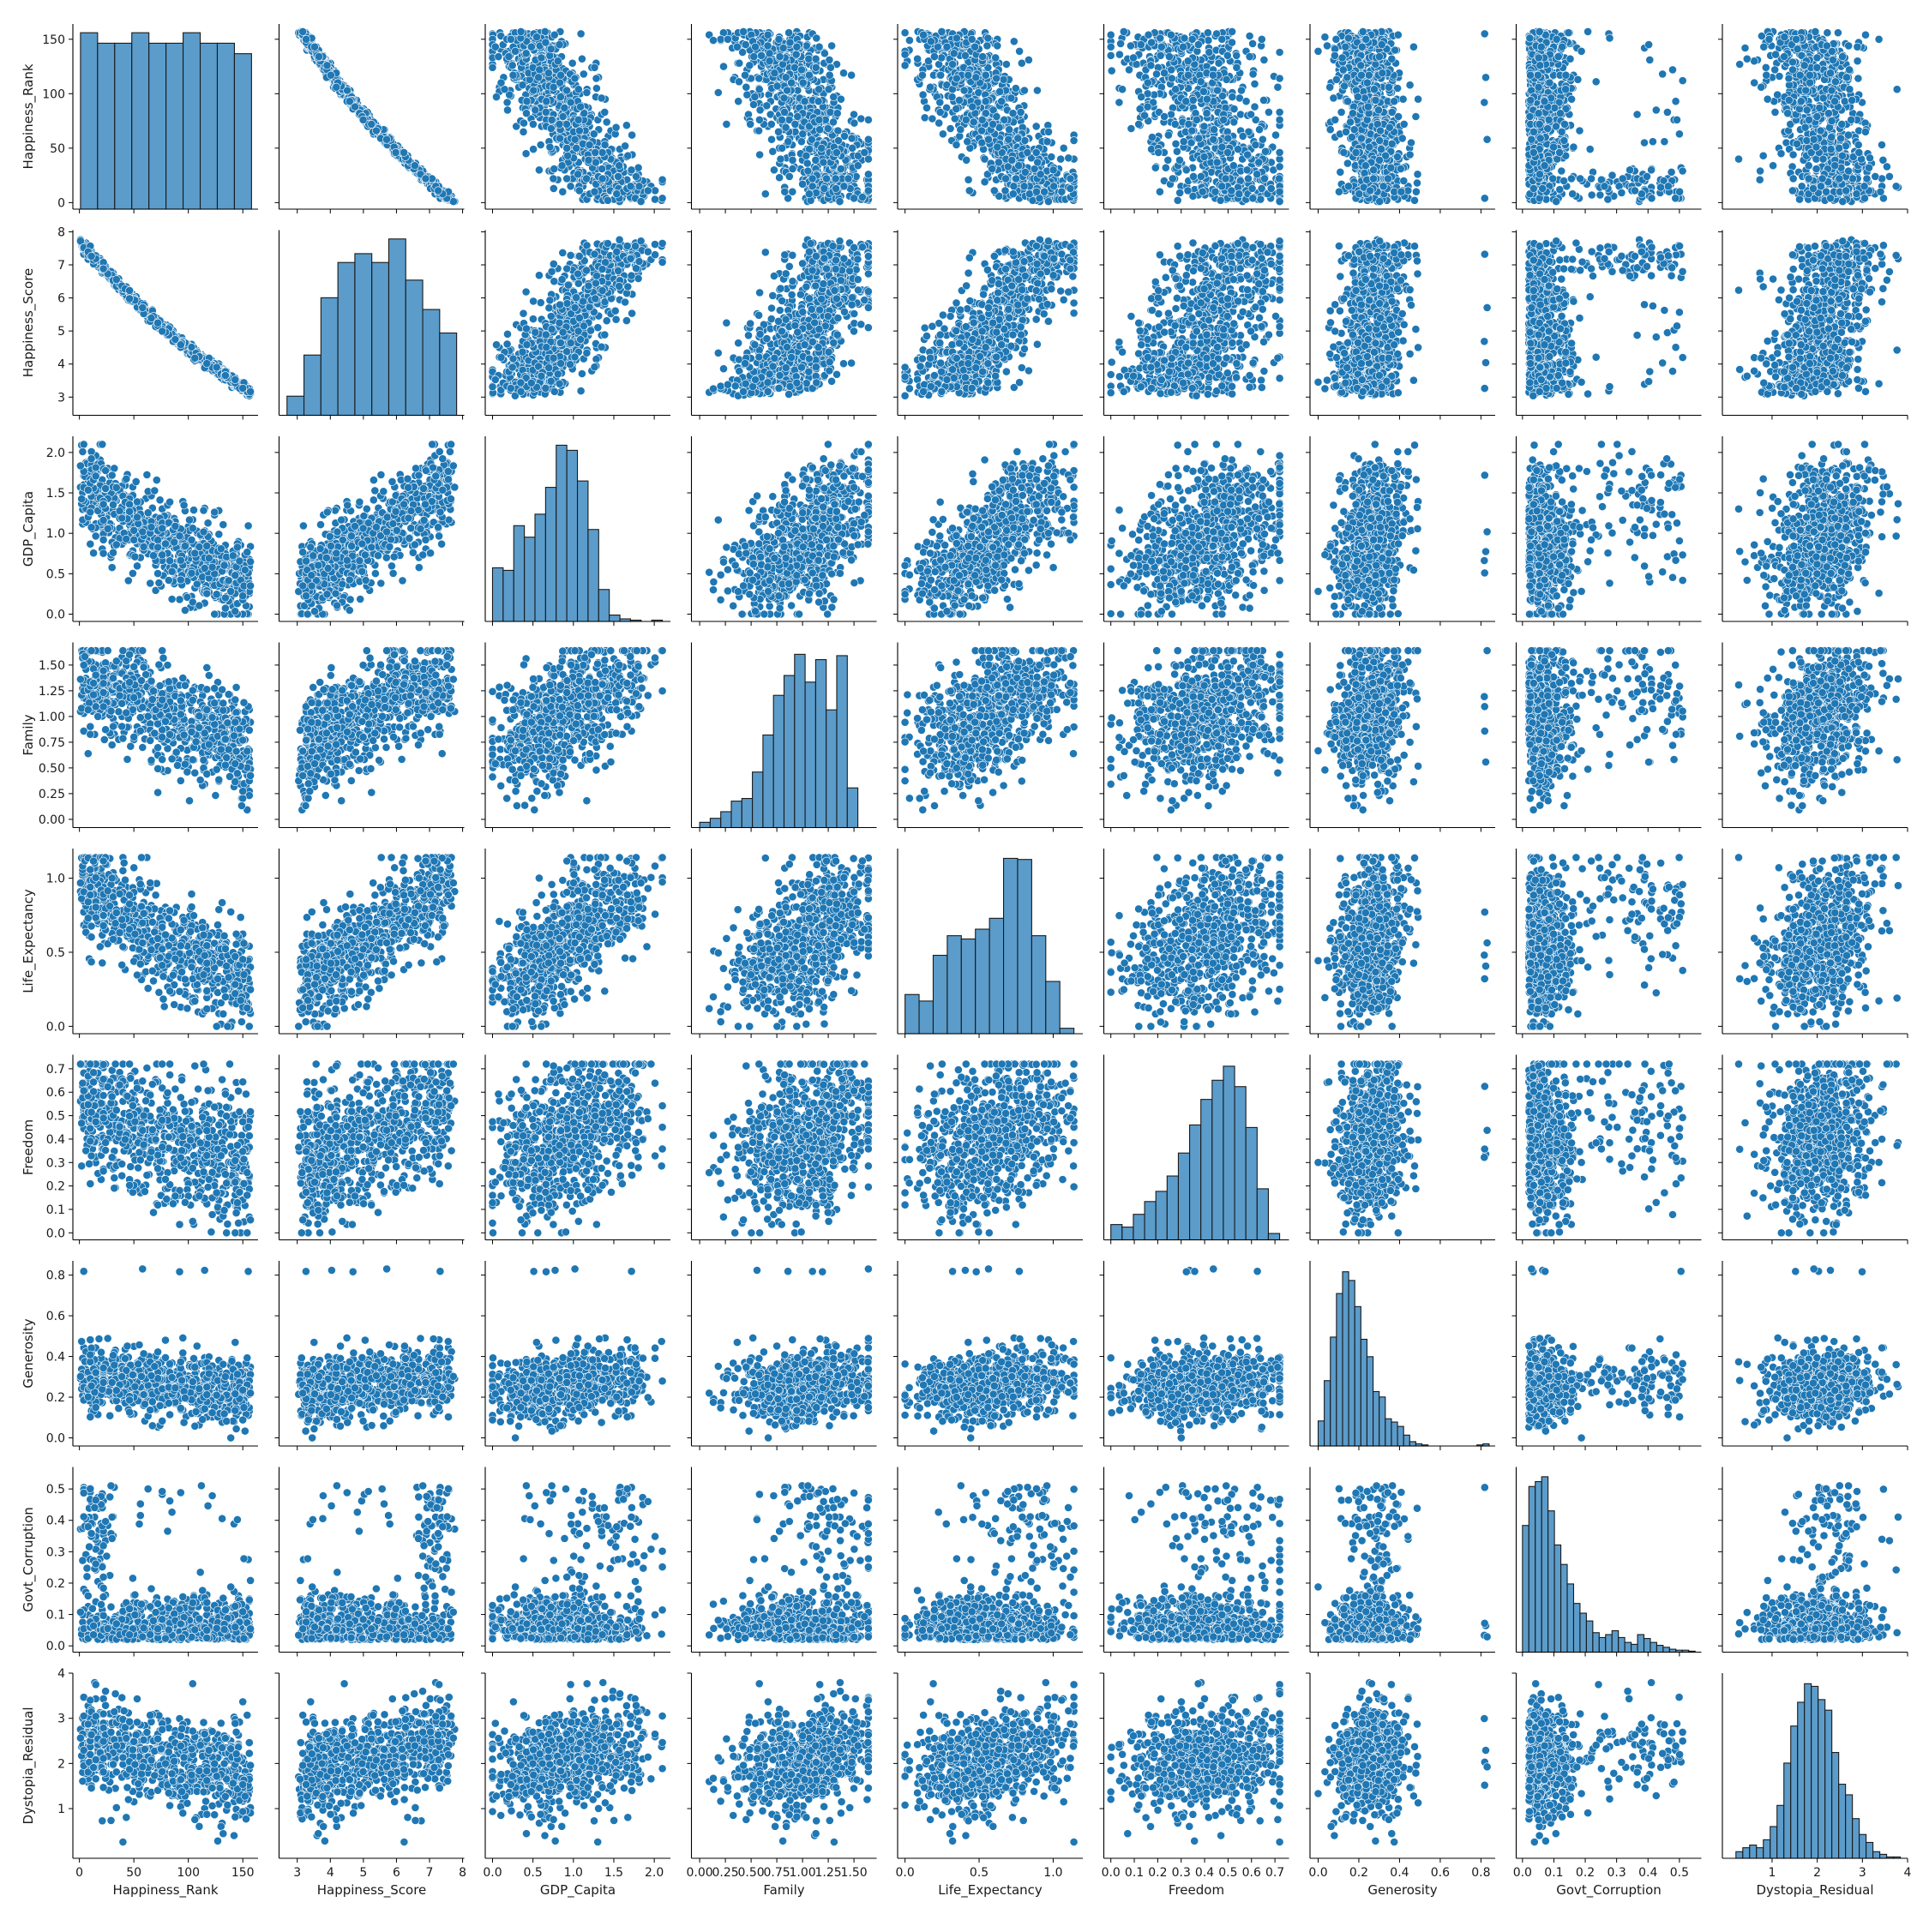  What do you see at coordinates (370, 118) in the screenshot?
I see `panel-happiness-rank-vs-happiness-score` at bounding box center [370, 118].